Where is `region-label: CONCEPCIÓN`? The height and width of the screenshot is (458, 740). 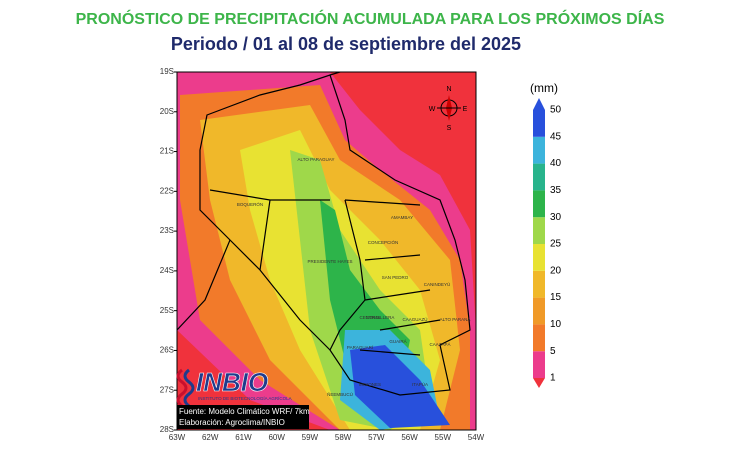
region-label: CONCEPCIÓN is located at coordinates (383, 242).